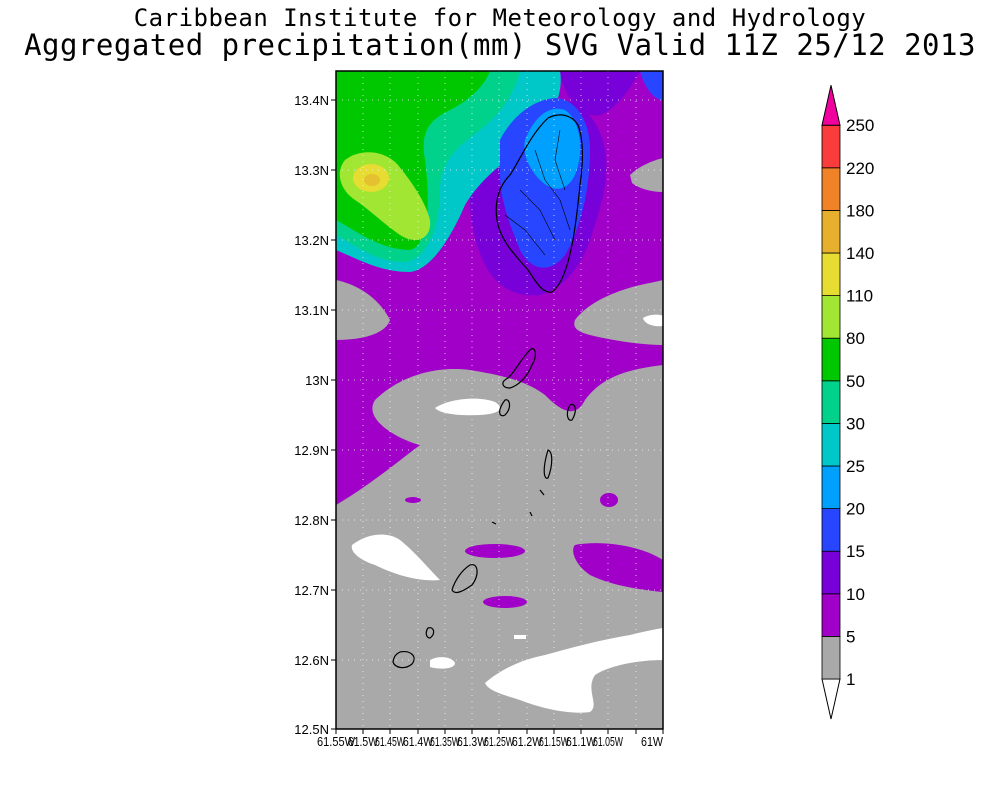  I want to click on lon-label: 61.5W, so click(363, 741).